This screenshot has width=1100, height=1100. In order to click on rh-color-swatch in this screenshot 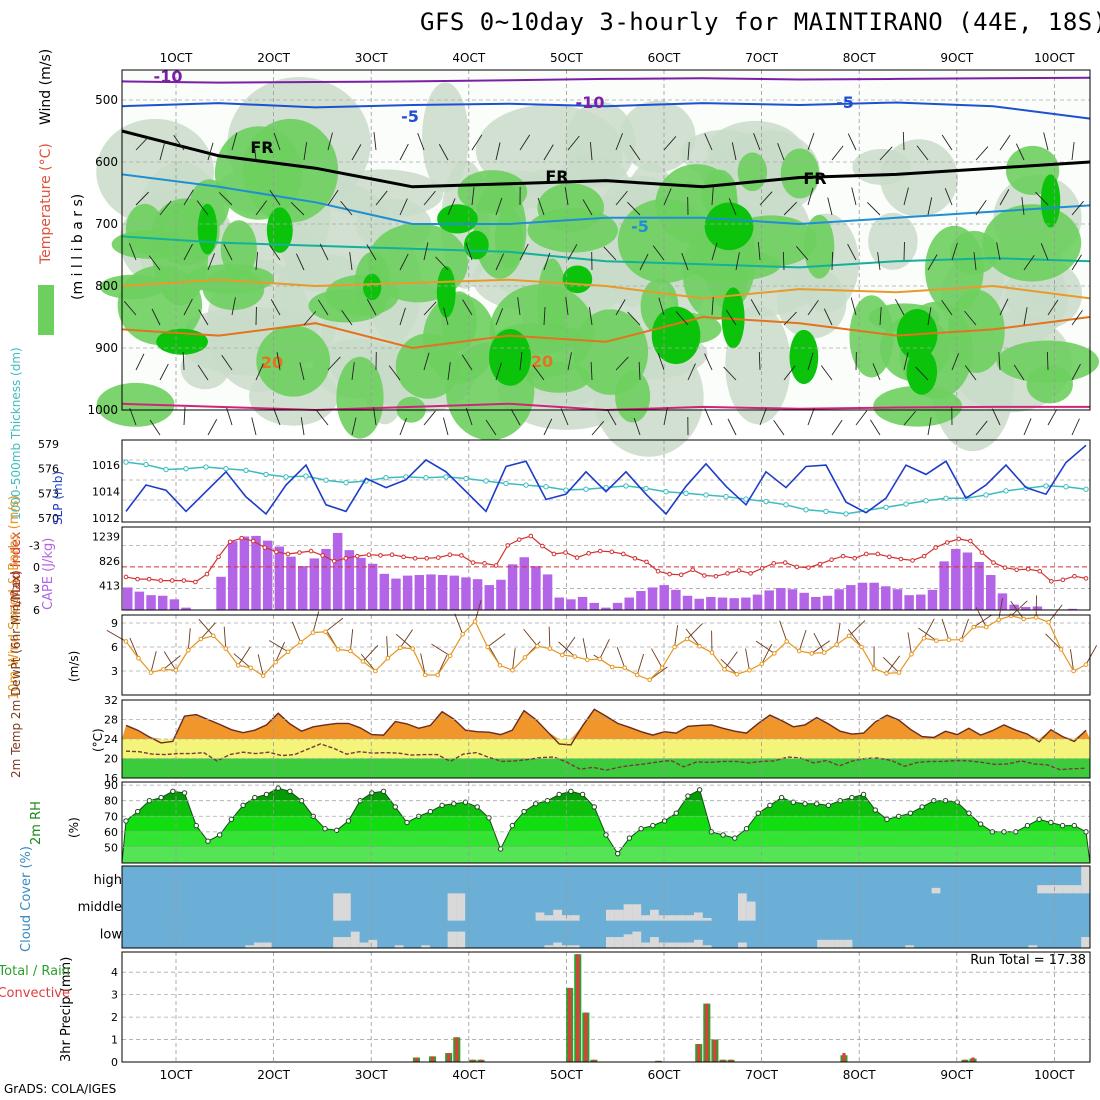, I will do `click(46, 310)`.